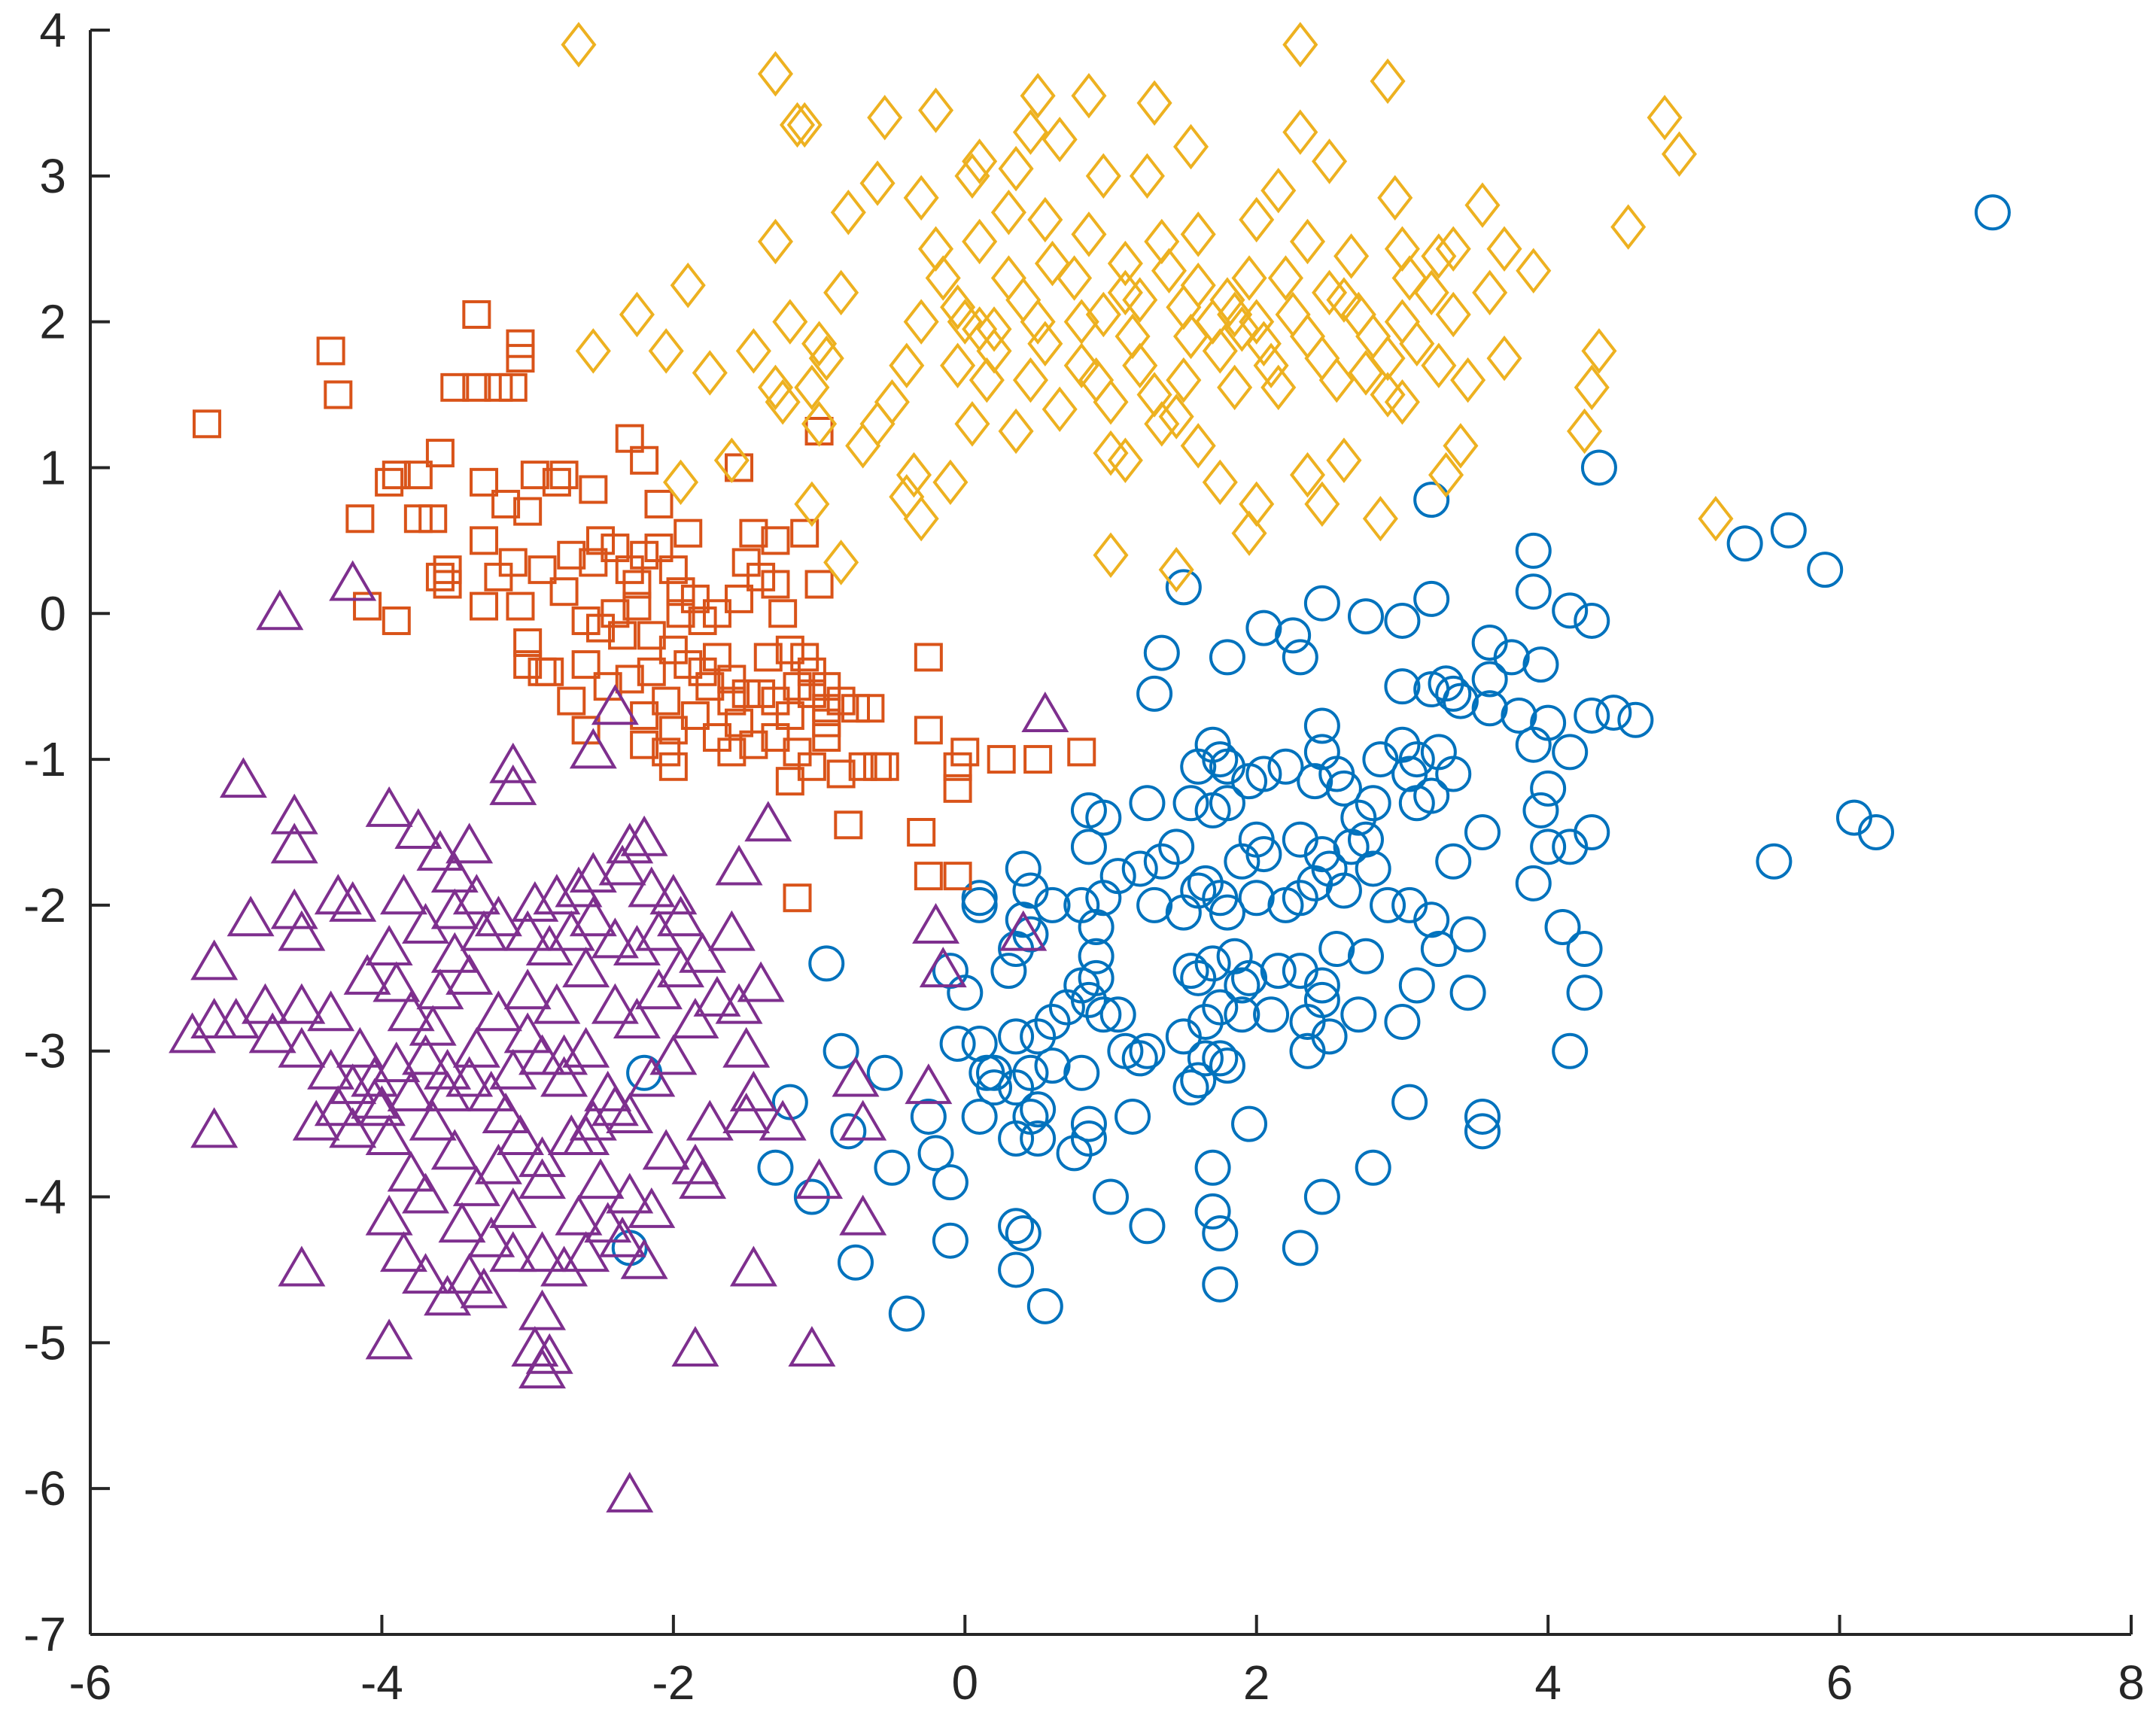  I want to click on x-tick-label: 6, so click(1839, 1682).